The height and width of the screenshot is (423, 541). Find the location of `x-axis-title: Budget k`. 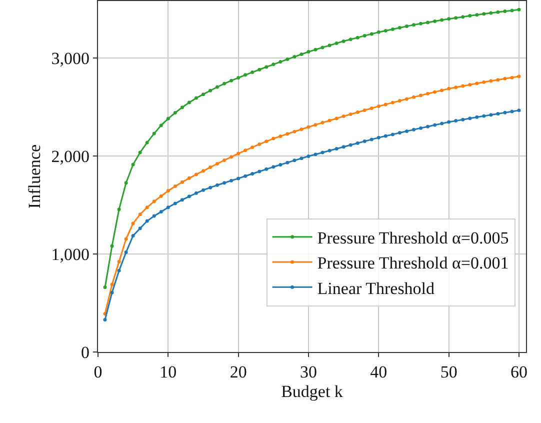

x-axis-title: Budget k is located at coordinates (312, 391).